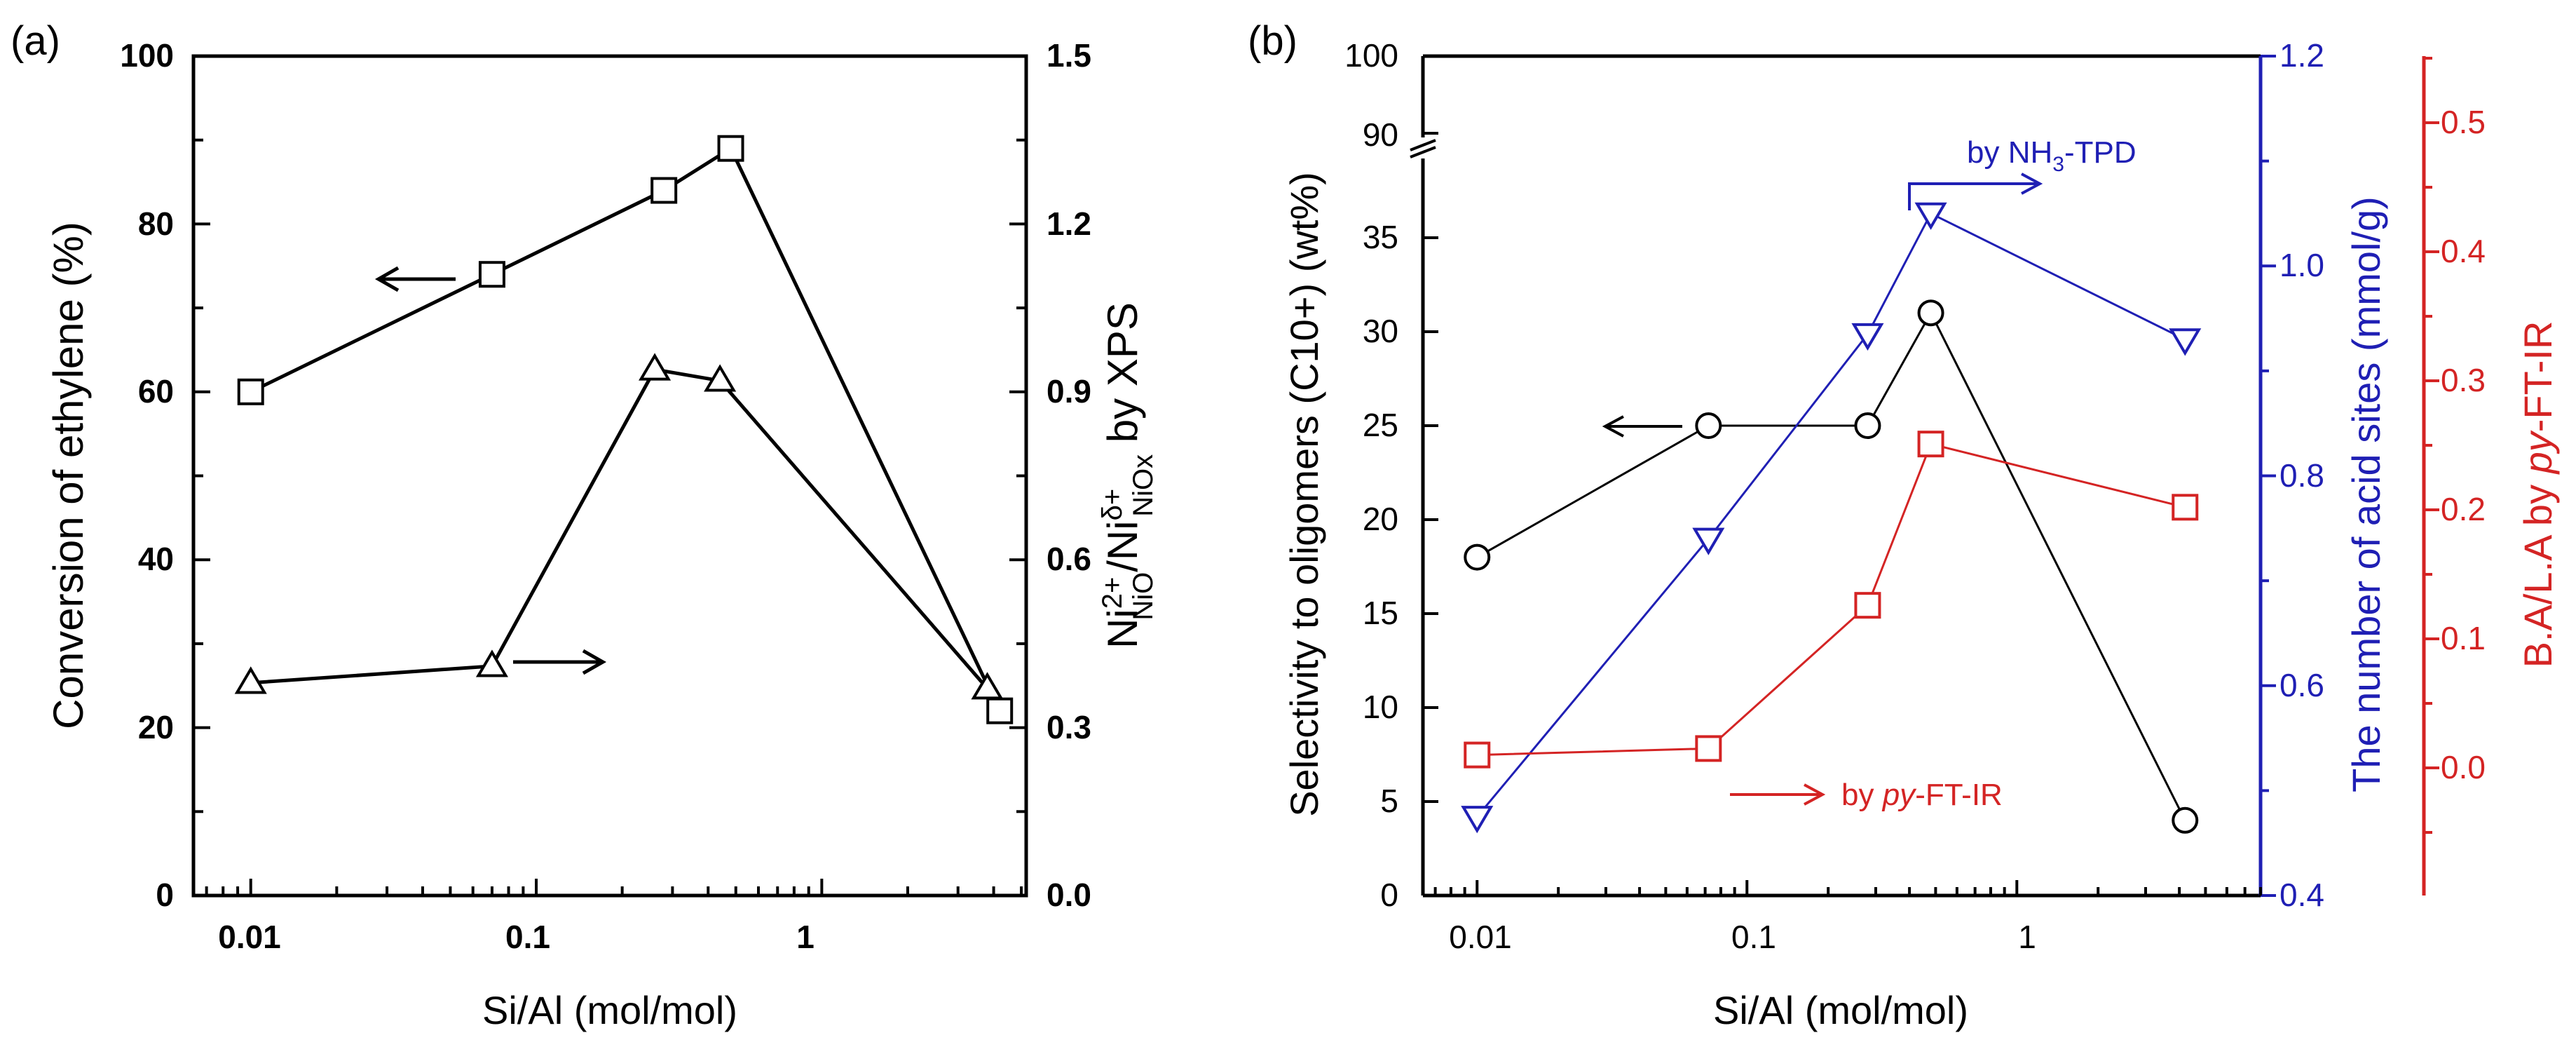 This screenshot has height=1054, width=2576. Describe the element at coordinates (1069, 727) in the screenshot. I see `a-right-tick-1: 0.3` at that location.